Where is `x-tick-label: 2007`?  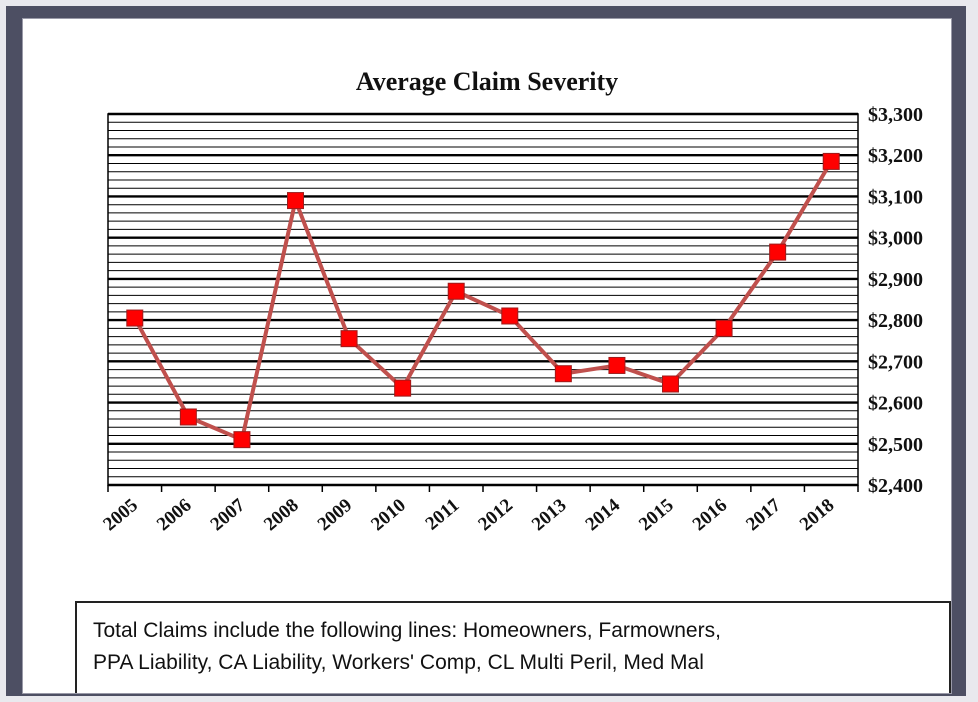 x-tick-label: 2007 is located at coordinates (228, 514).